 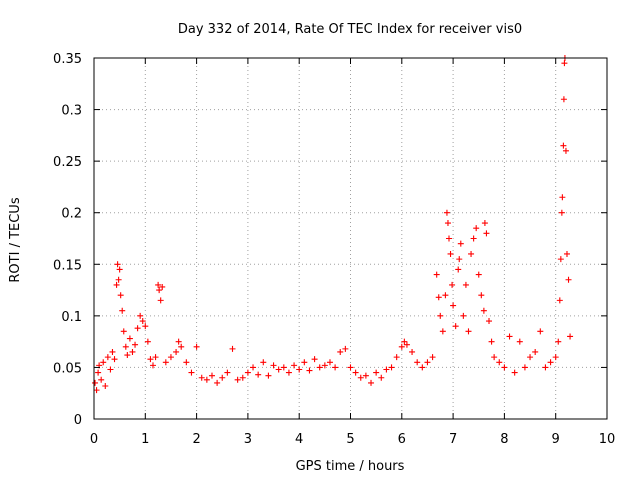 What do you see at coordinates (71, 111) in the screenshot?
I see `y-tick-label: 0.3` at bounding box center [71, 111].